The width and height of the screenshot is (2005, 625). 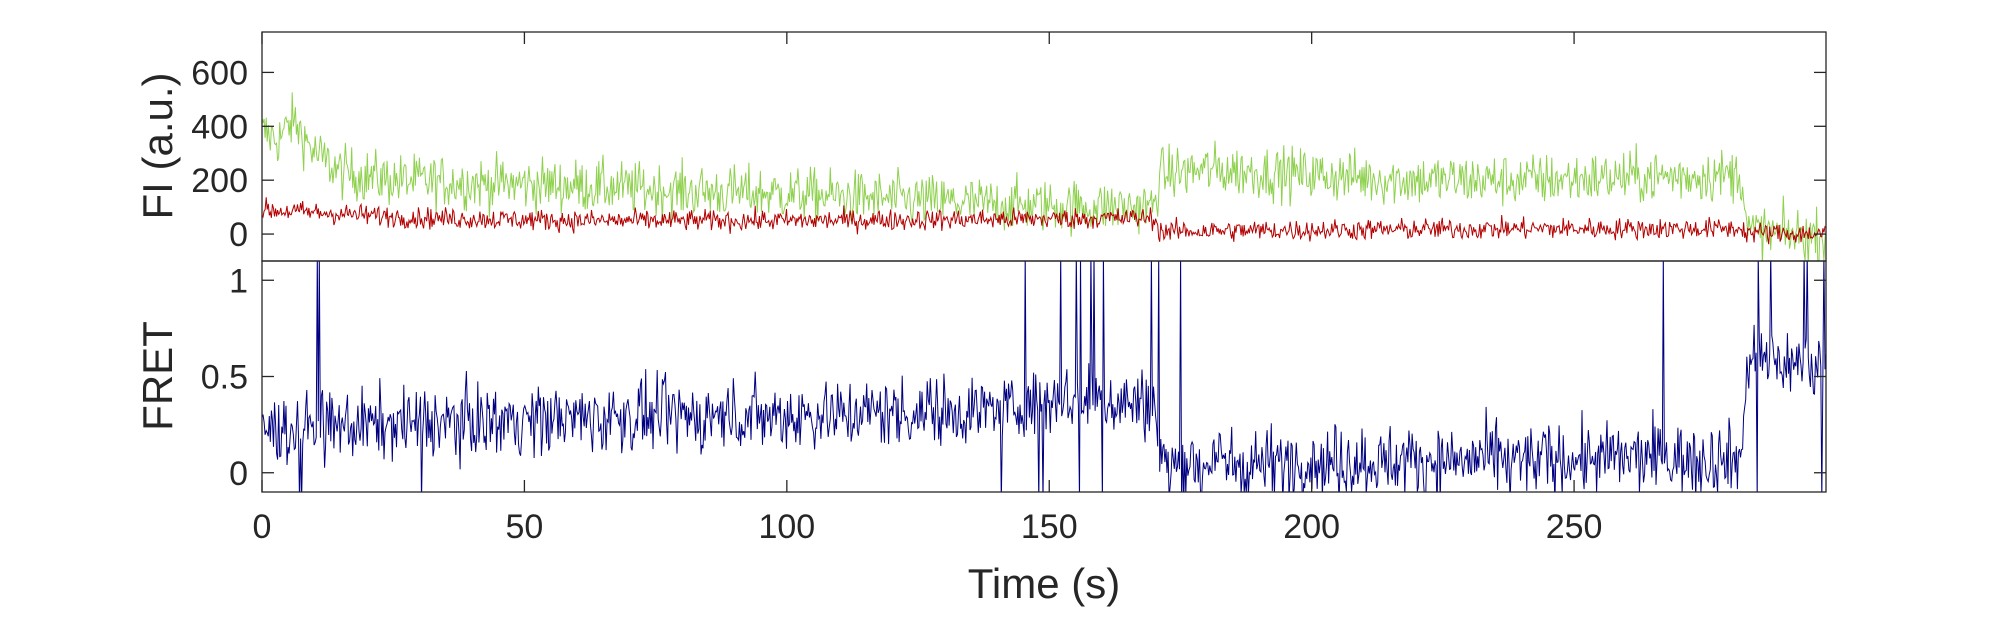 What do you see at coordinates (525, 527) in the screenshot?
I see `x-tick-label: 50` at bounding box center [525, 527].